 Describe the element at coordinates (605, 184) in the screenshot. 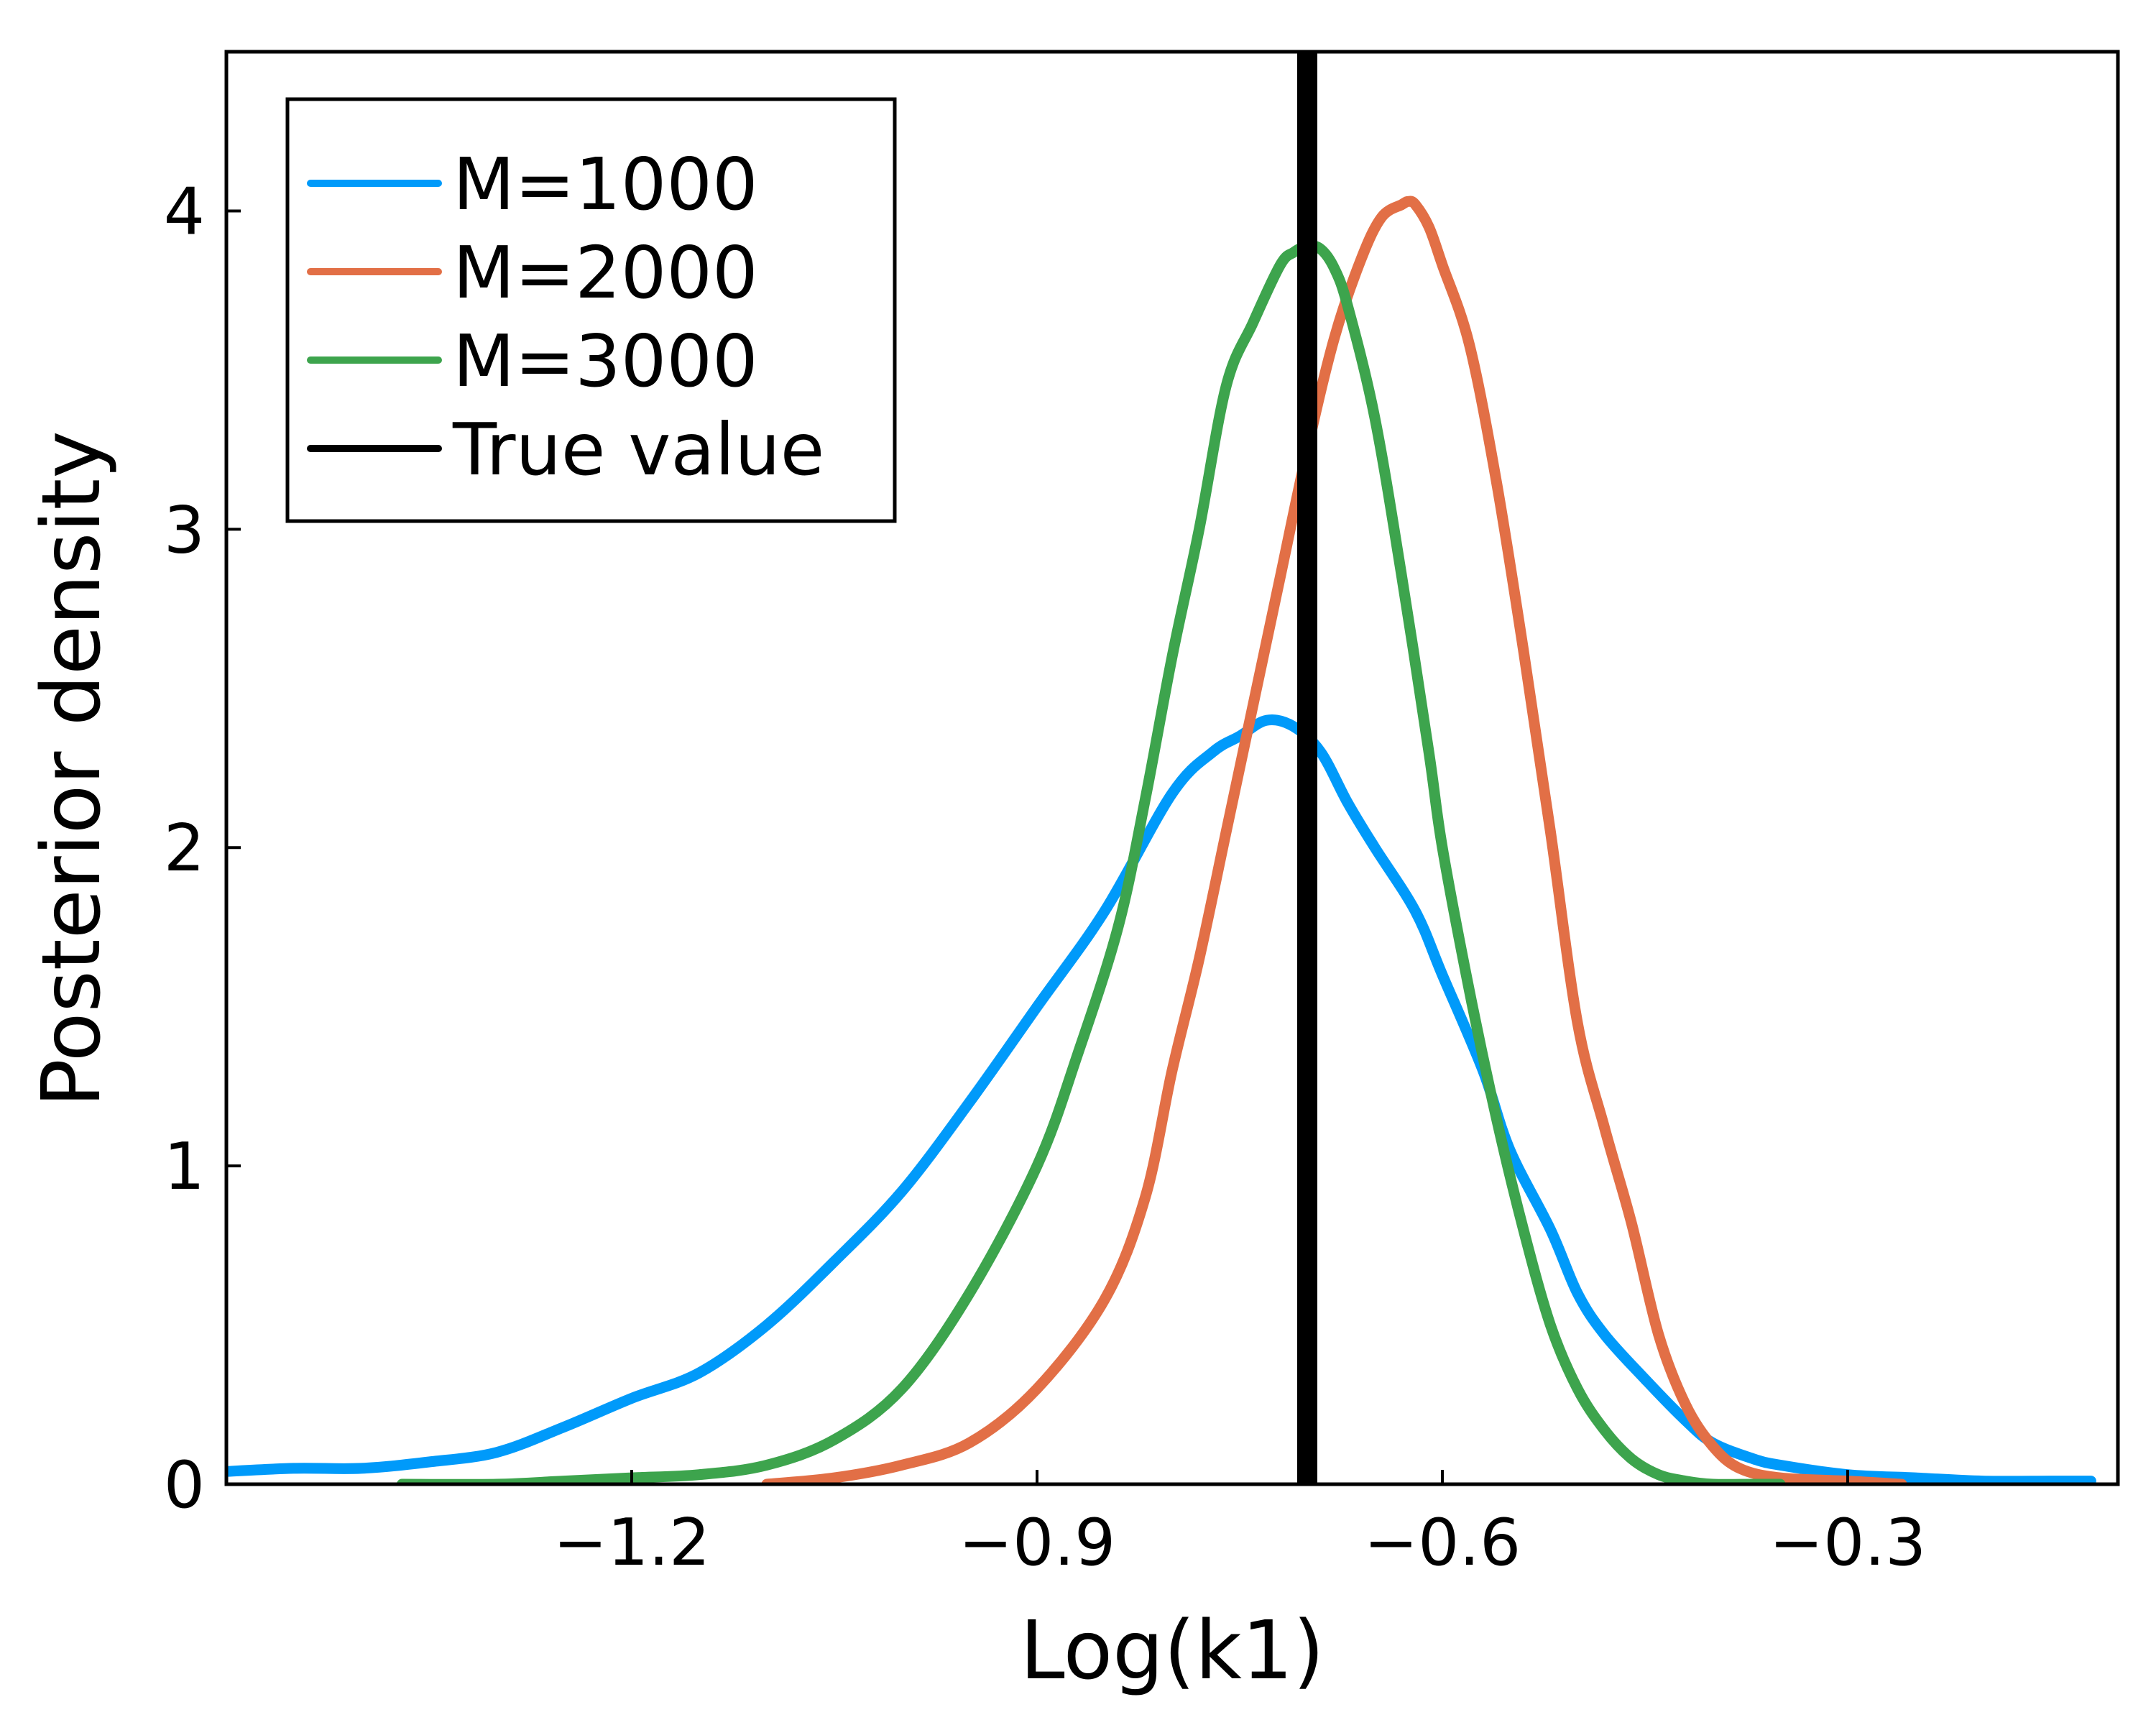

I see `legend-label: M=1000` at that location.